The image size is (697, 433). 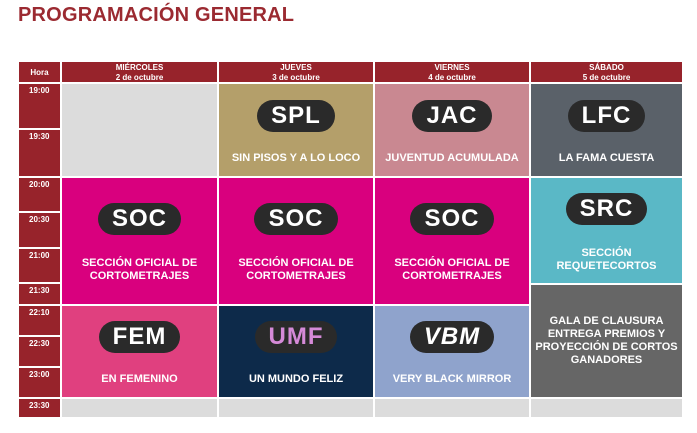 I want to click on event-vbm: VBM VERY BLACK MIRROR, so click(x=452, y=351).